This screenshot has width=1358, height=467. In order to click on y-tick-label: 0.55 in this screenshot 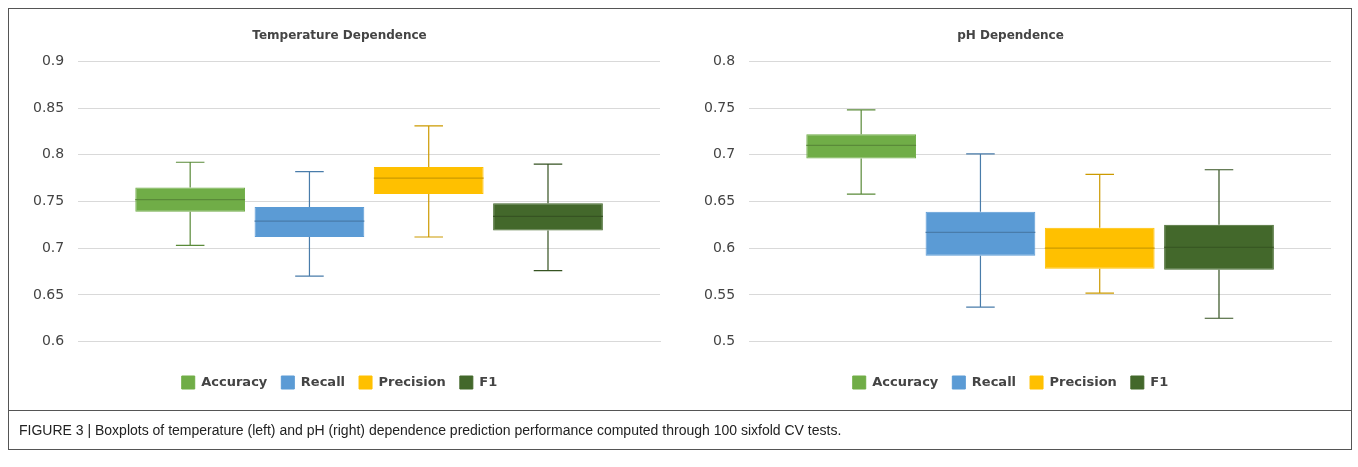, I will do `click(720, 293)`.